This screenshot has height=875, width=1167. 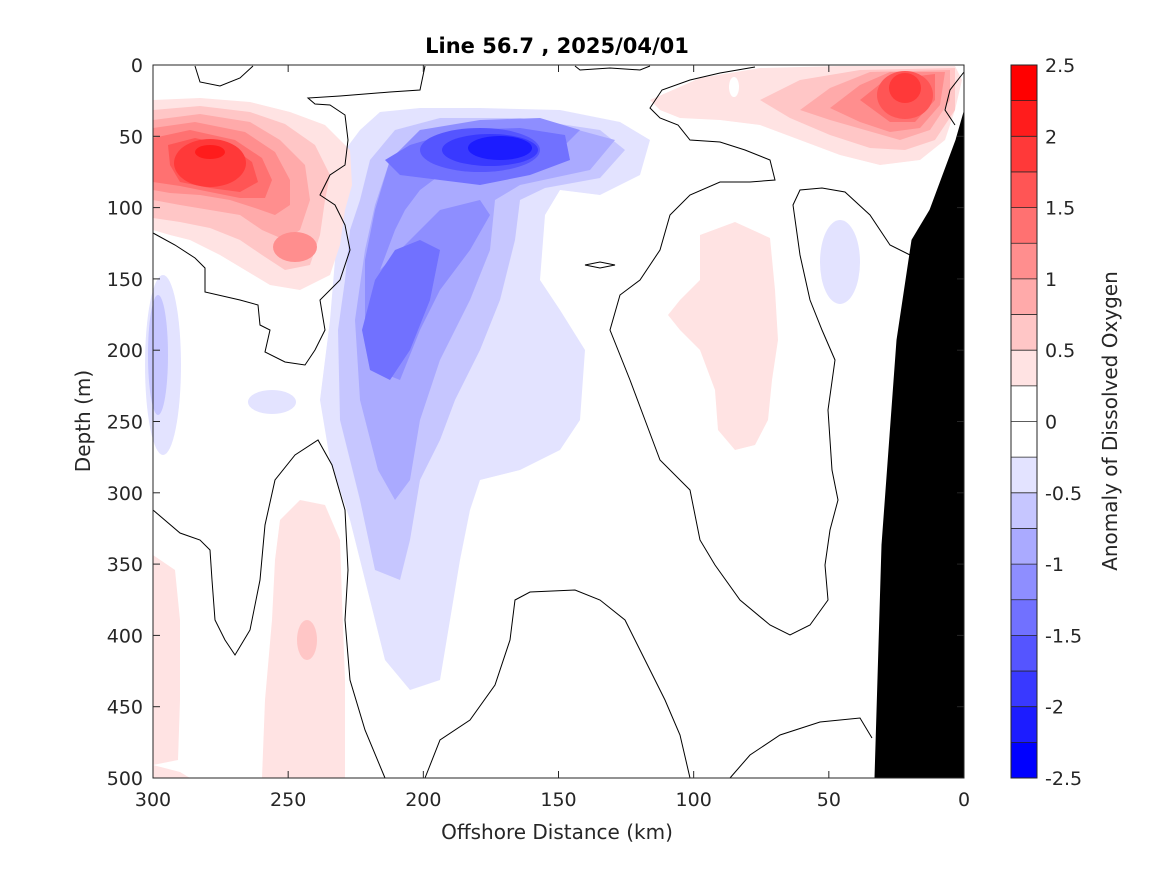 What do you see at coordinates (125, 209) in the screenshot?
I see `y-tick-label: 100` at bounding box center [125, 209].